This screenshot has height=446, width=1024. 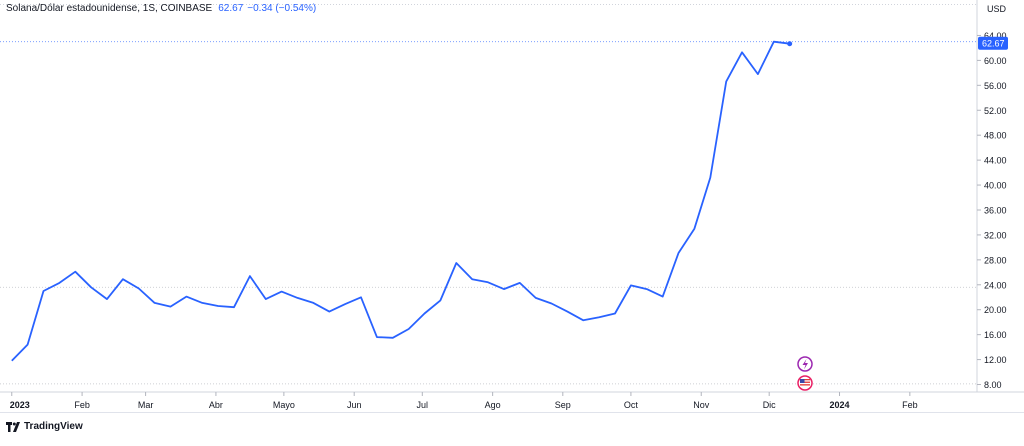 I want to click on last-price-badge, so click(x=993, y=43).